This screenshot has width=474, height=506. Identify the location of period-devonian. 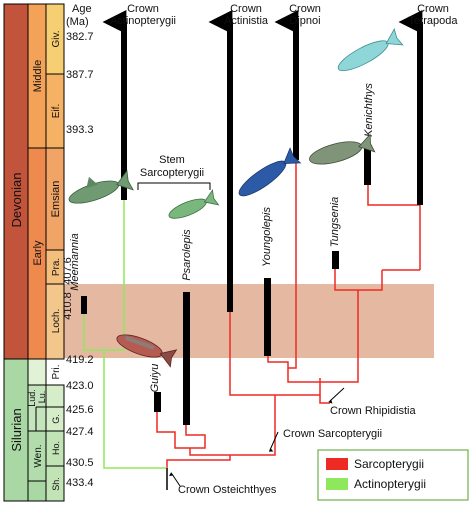
(16, 181).